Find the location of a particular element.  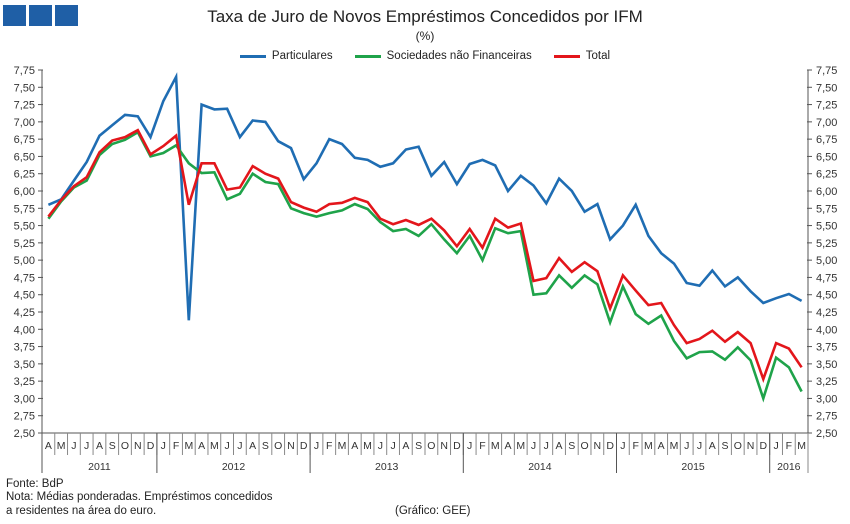

y-tick-label-left: 4,00 is located at coordinates (24, 330).